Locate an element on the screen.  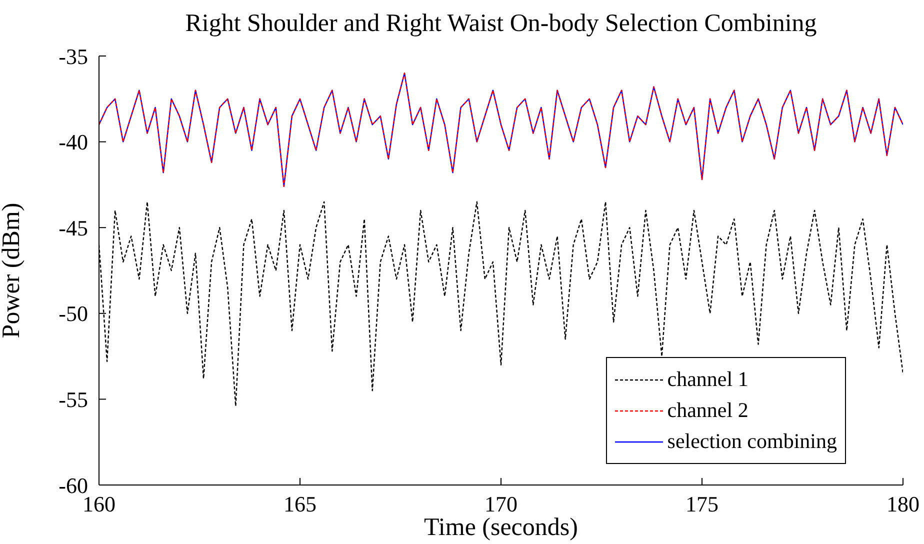
y-axis-title: Power (dBm) is located at coordinates (12, 270).